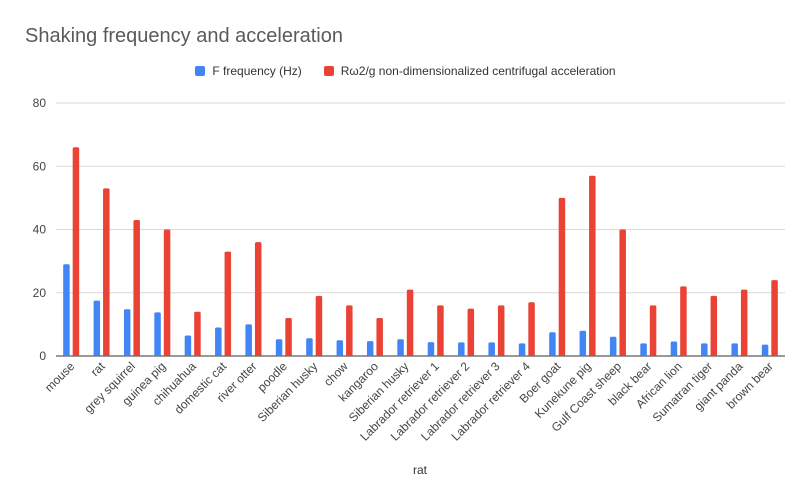 The image size is (811, 501). What do you see at coordinates (40, 103) in the screenshot?
I see `y-tick-label: 80` at bounding box center [40, 103].